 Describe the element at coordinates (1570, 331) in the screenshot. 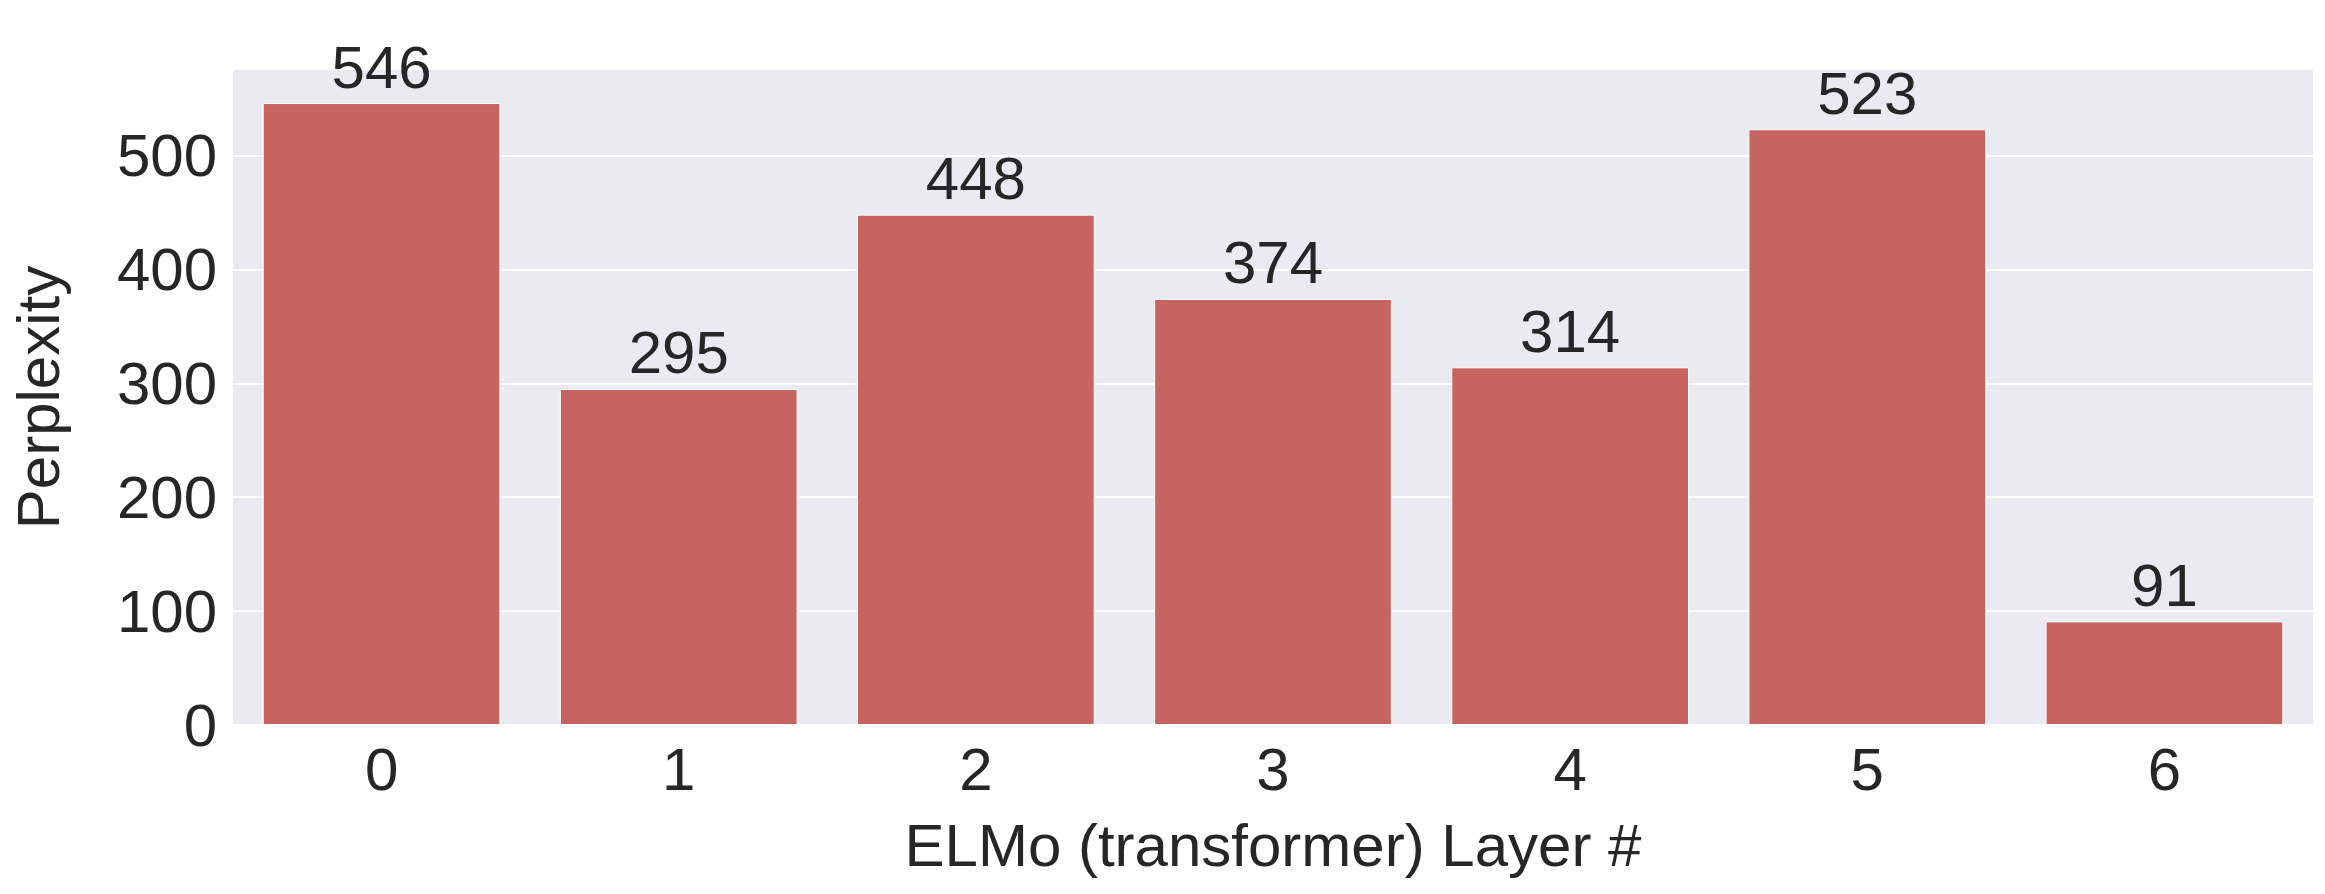

I see `data-label: 314` at that location.